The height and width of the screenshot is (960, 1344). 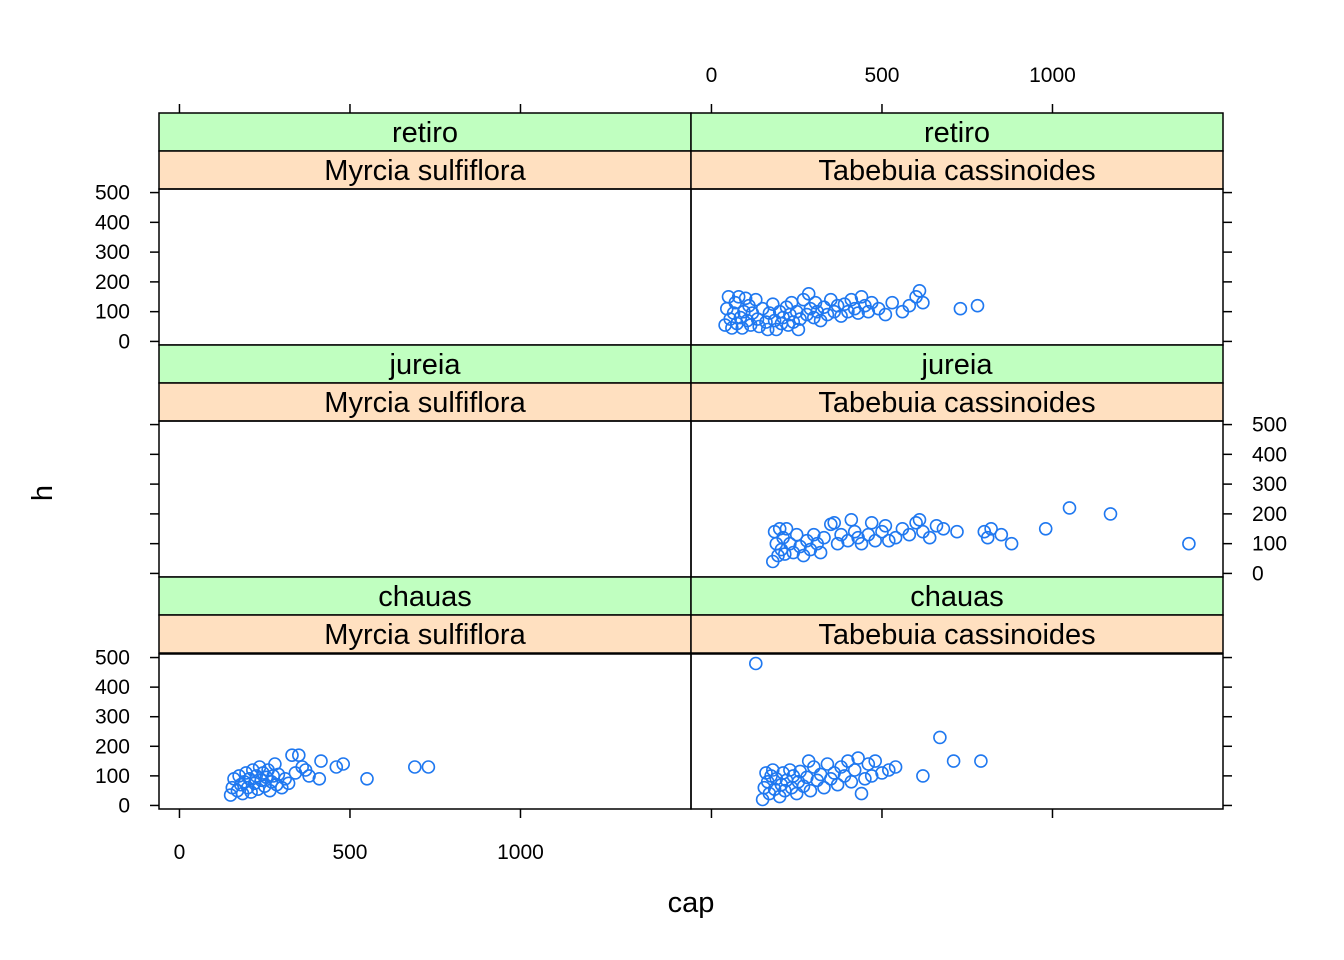 I want to click on x-axis-bottom-right, so click(x=882, y=813).